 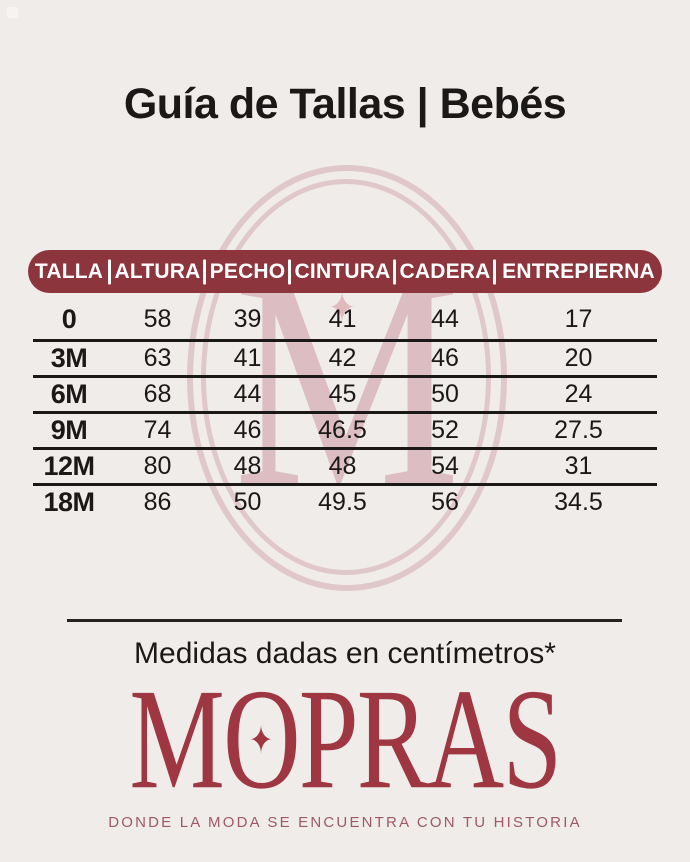 What do you see at coordinates (445, 466) in the screenshot?
I see `measure-cell: 54` at bounding box center [445, 466].